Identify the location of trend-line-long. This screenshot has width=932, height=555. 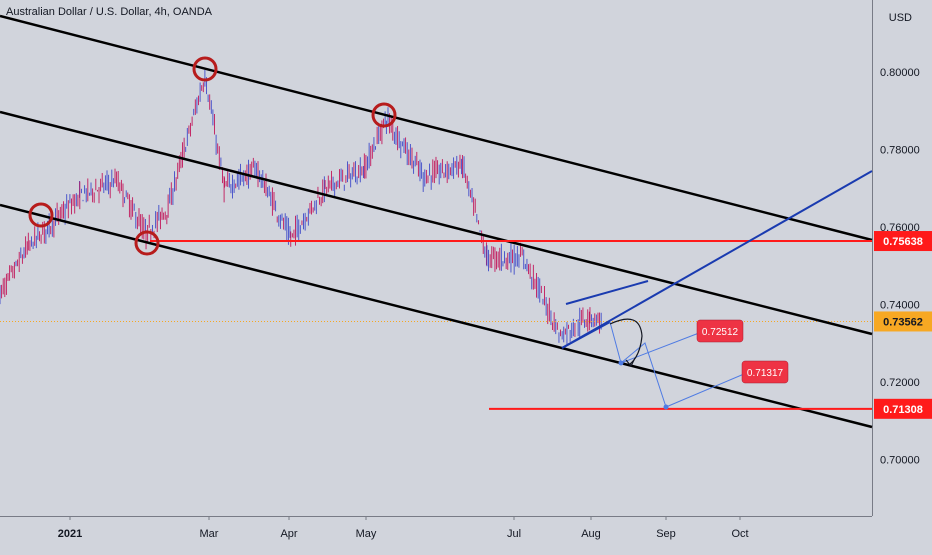
(717, 259).